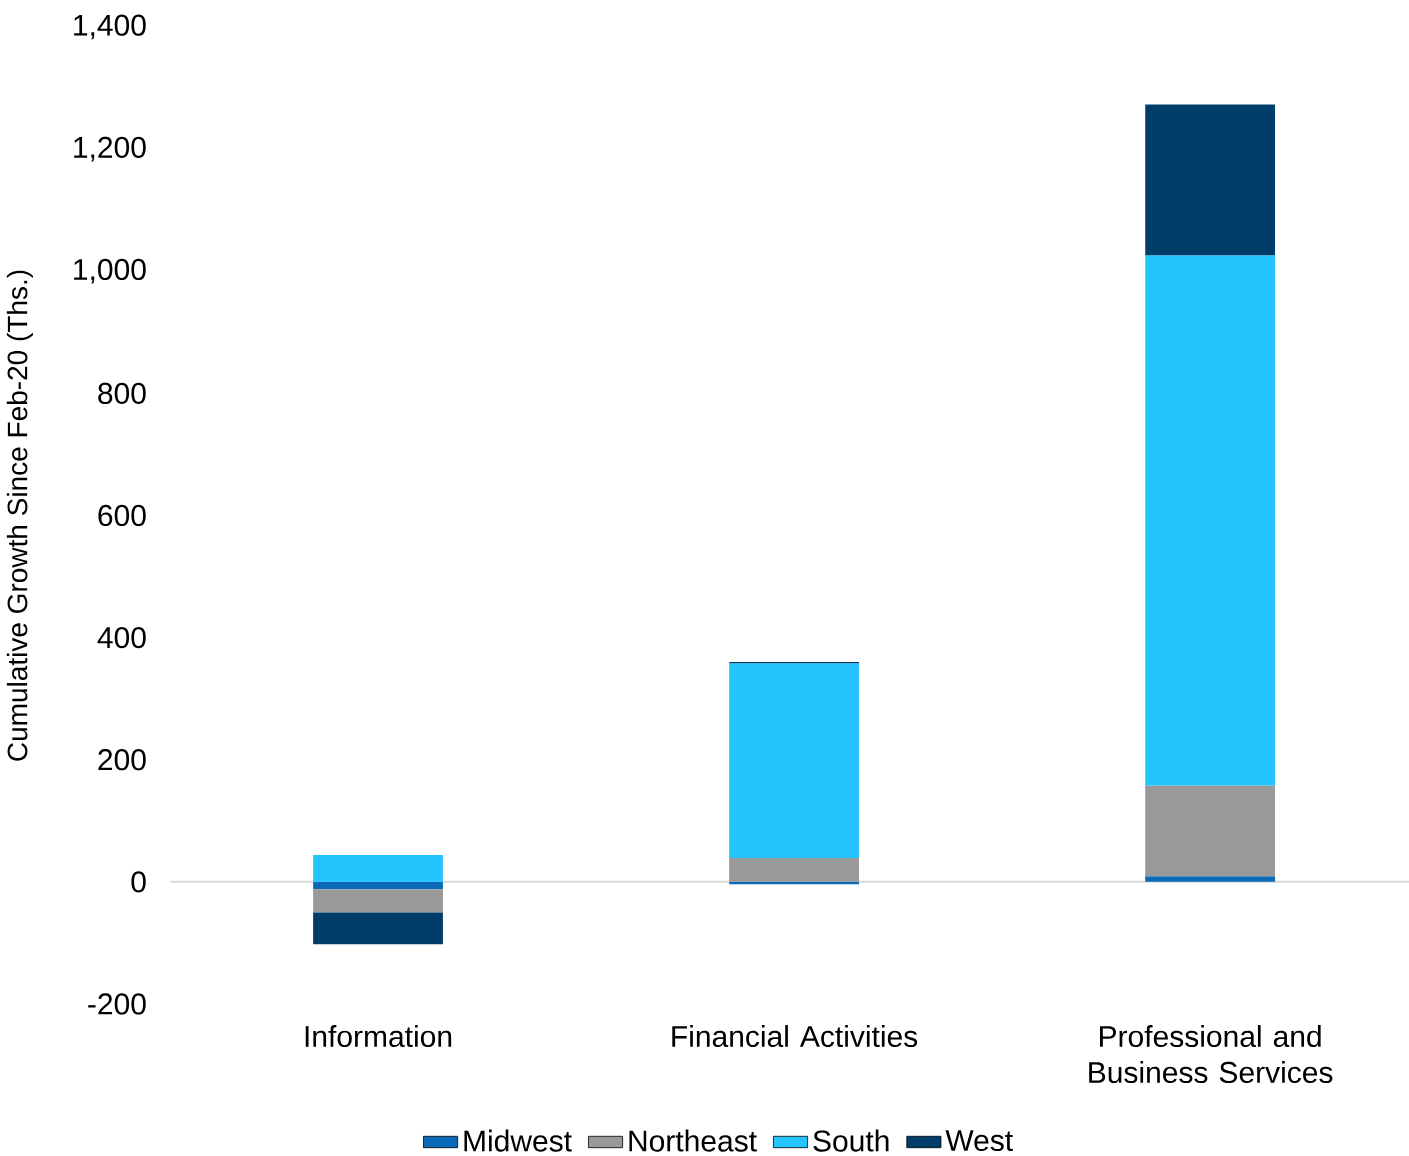  What do you see at coordinates (121, 637) in the screenshot?
I see `y-tick-label: 400` at bounding box center [121, 637].